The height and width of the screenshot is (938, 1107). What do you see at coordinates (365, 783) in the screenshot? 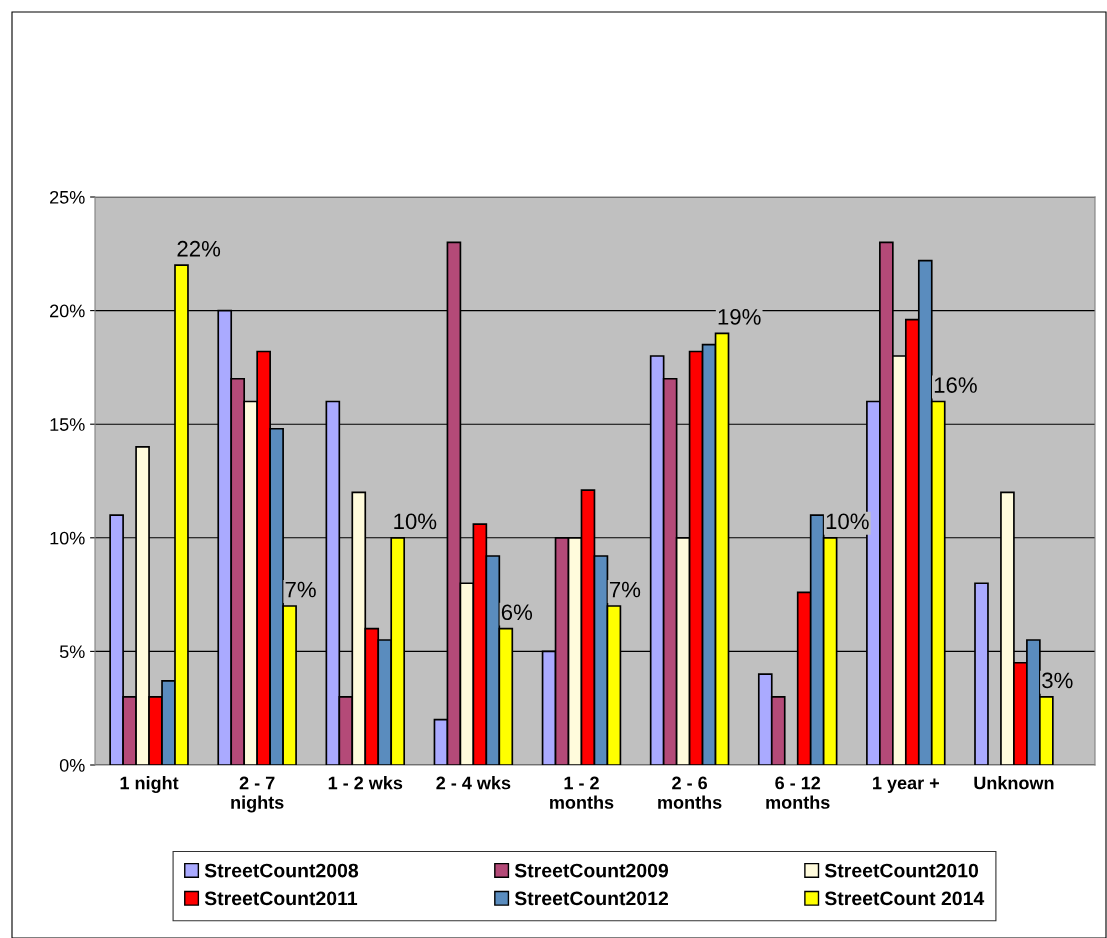
I see `x-tick-label: 1 - 2 wks` at bounding box center [365, 783].